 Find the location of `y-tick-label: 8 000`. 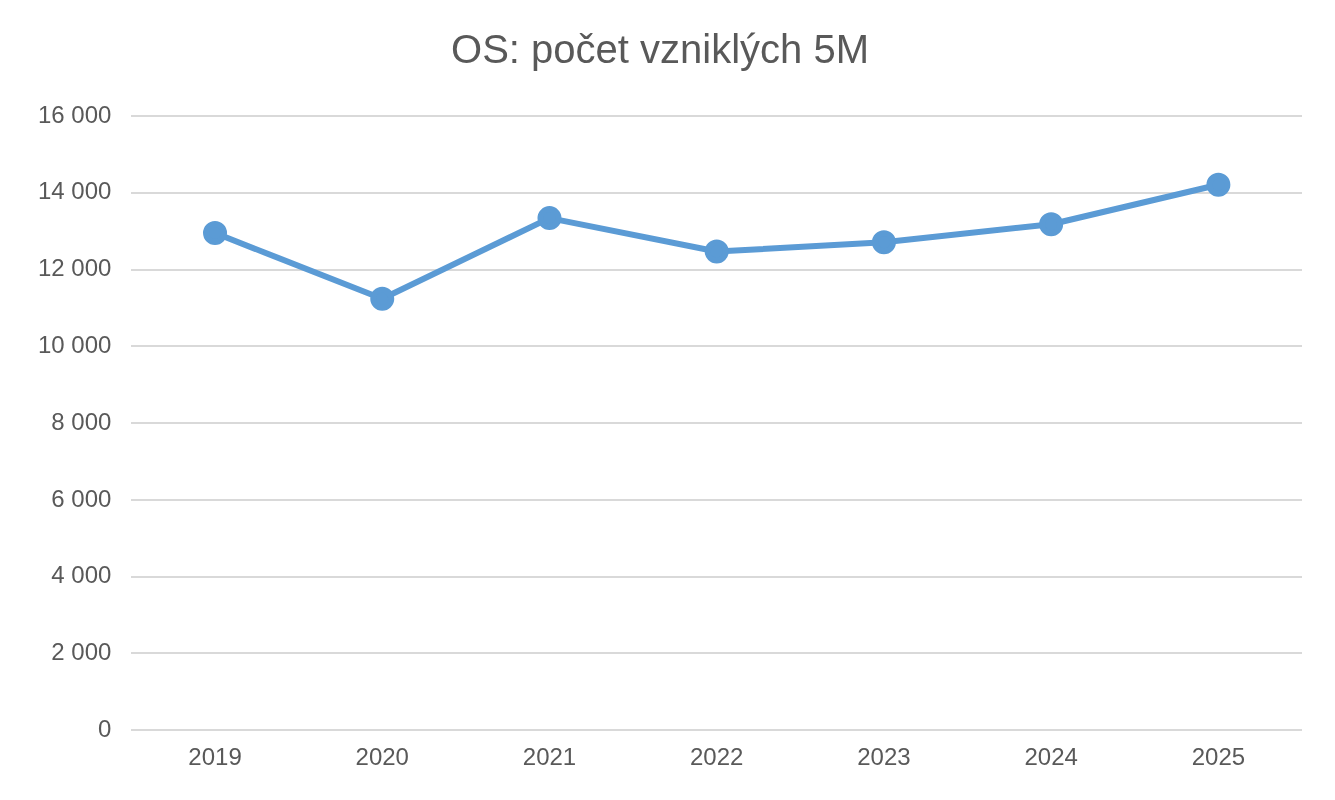

y-tick-label: 8 000 is located at coordinates (81, 421).